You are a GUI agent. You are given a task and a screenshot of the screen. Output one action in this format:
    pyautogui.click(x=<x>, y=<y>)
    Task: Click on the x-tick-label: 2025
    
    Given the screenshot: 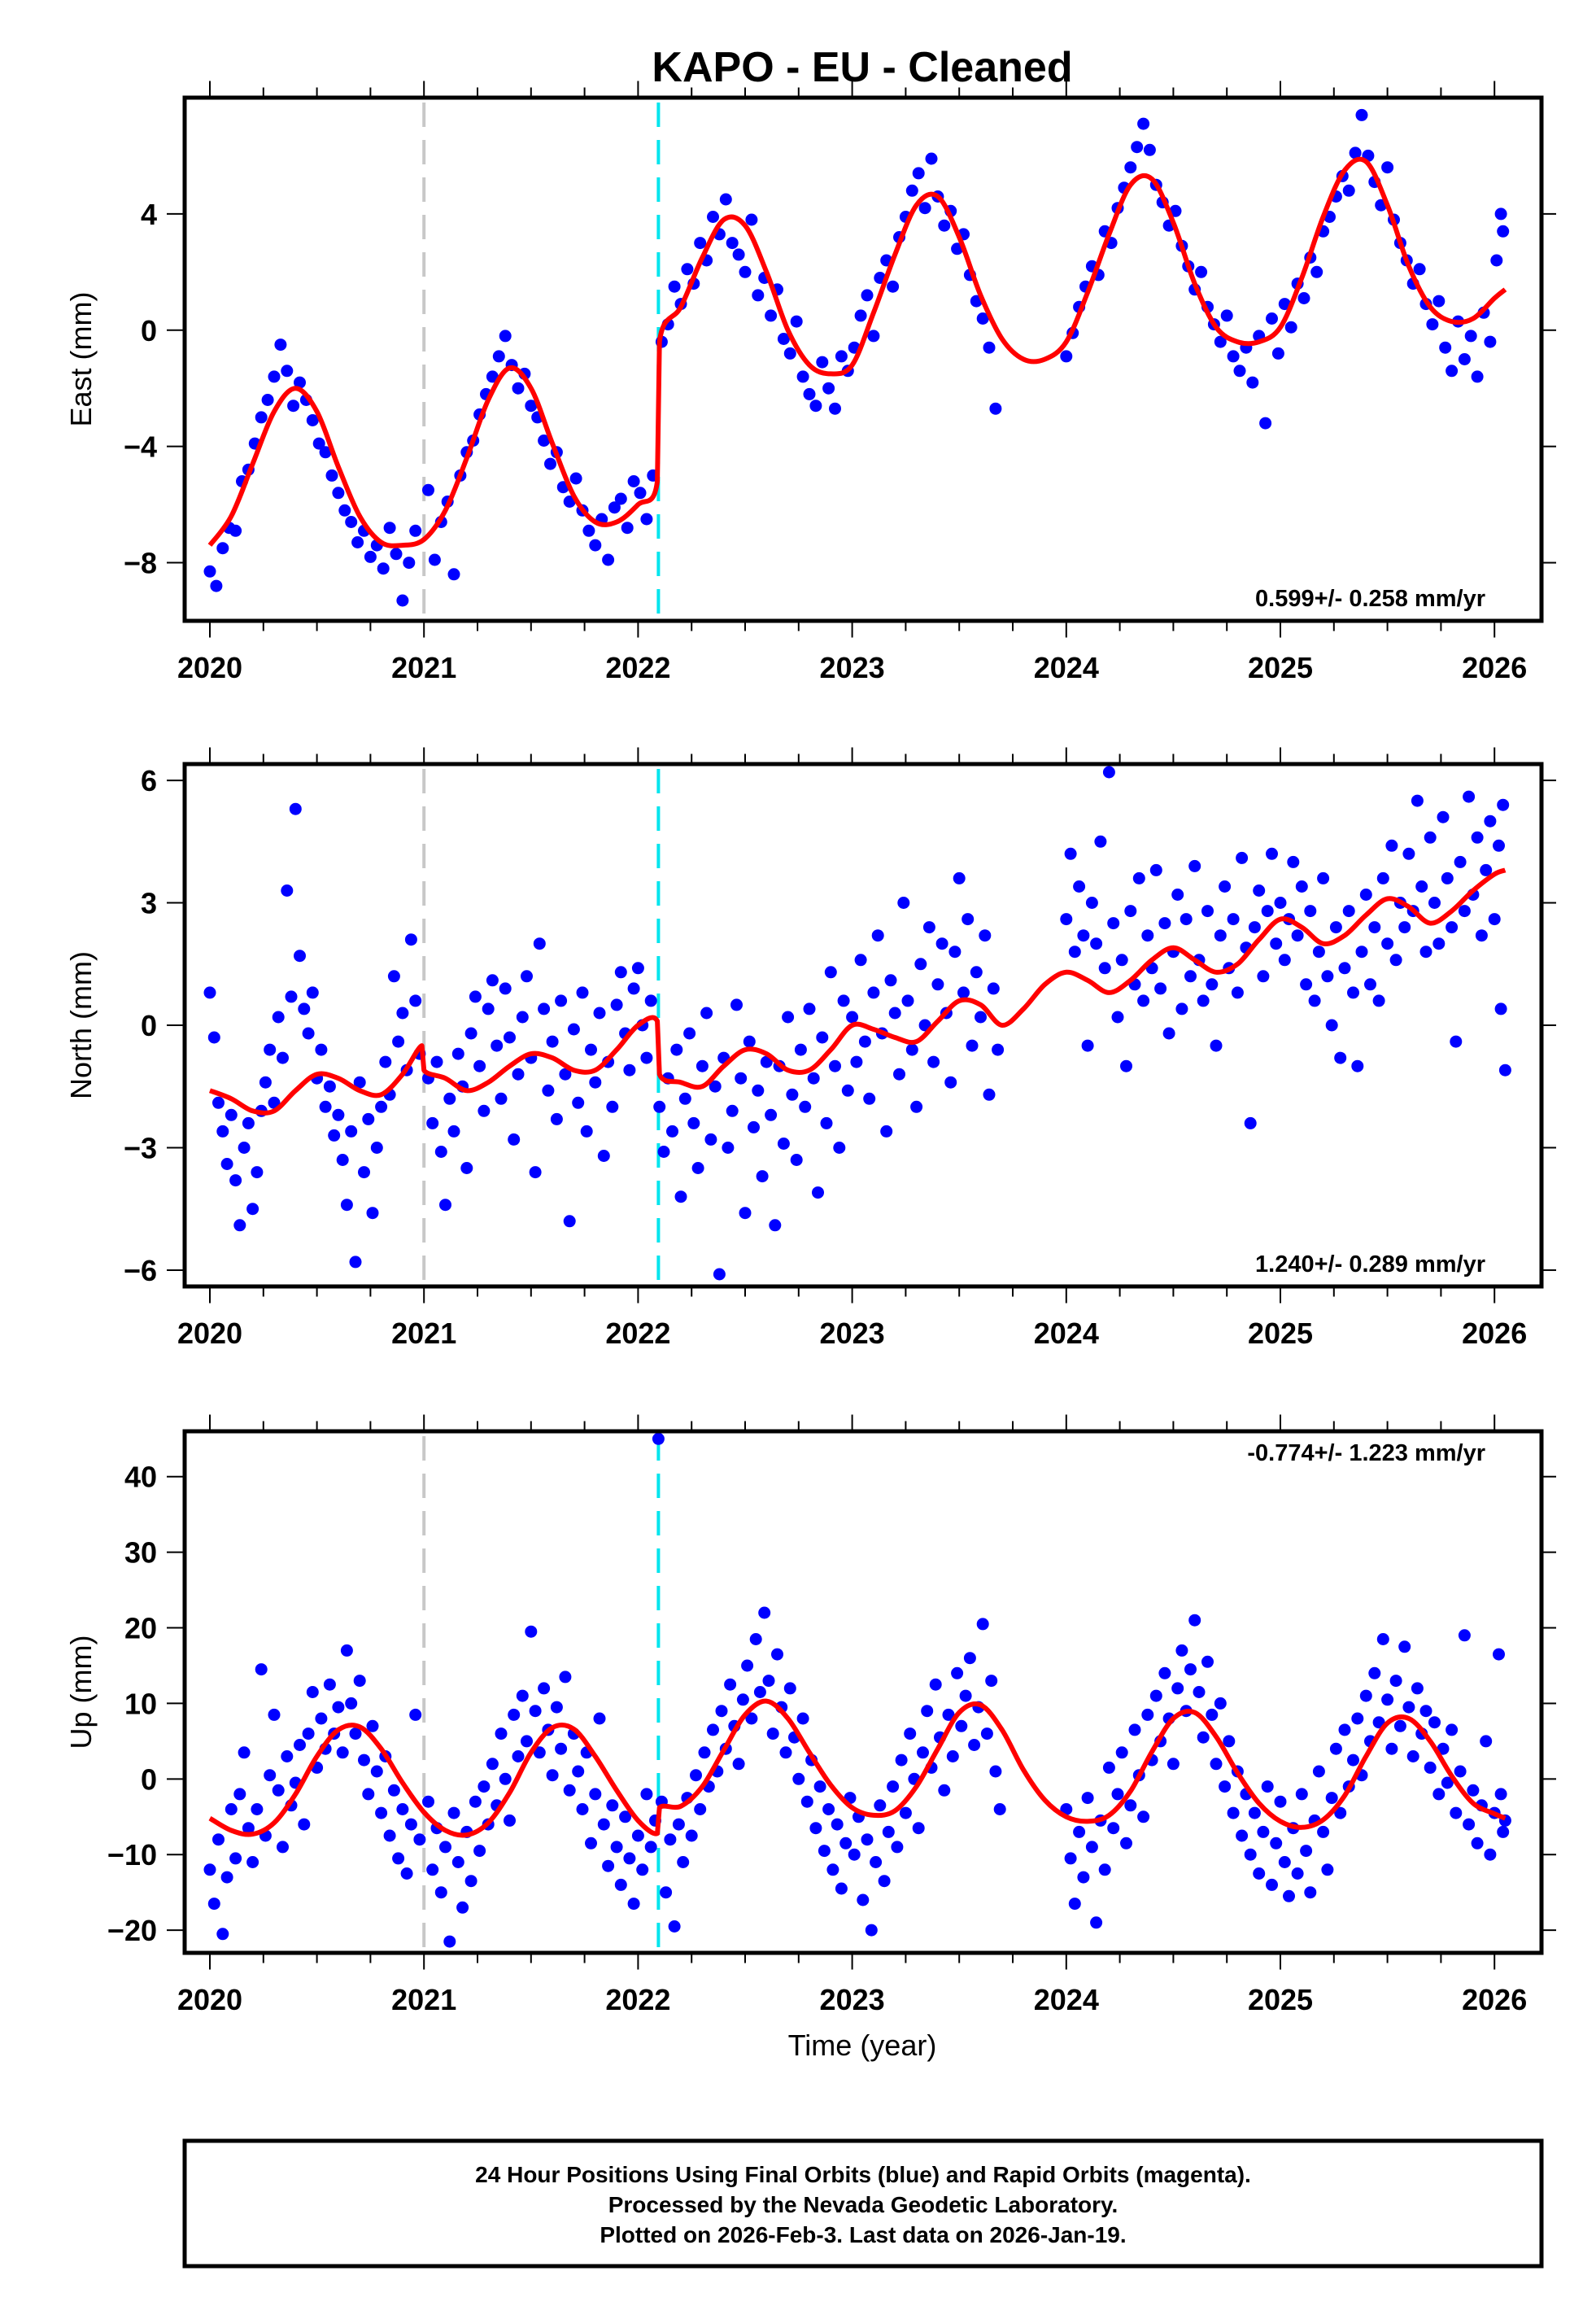 What is the action you would take?
    pyautogui.click(x=1280, y=1999)
    